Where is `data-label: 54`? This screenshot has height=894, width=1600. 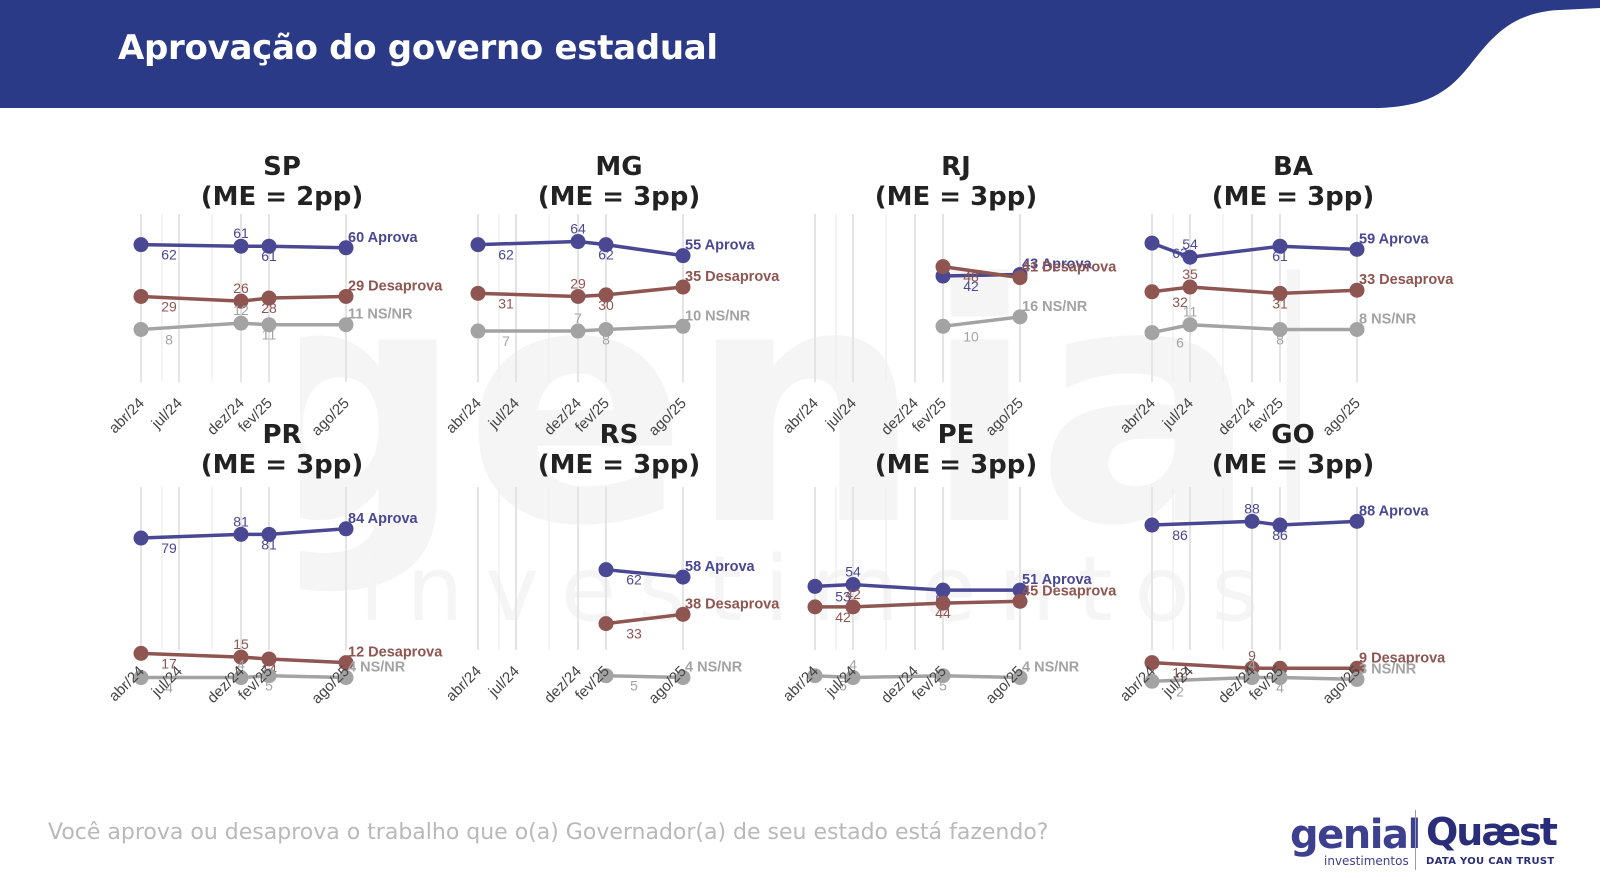
data-label: 54 is located at coordinates (853, 572).